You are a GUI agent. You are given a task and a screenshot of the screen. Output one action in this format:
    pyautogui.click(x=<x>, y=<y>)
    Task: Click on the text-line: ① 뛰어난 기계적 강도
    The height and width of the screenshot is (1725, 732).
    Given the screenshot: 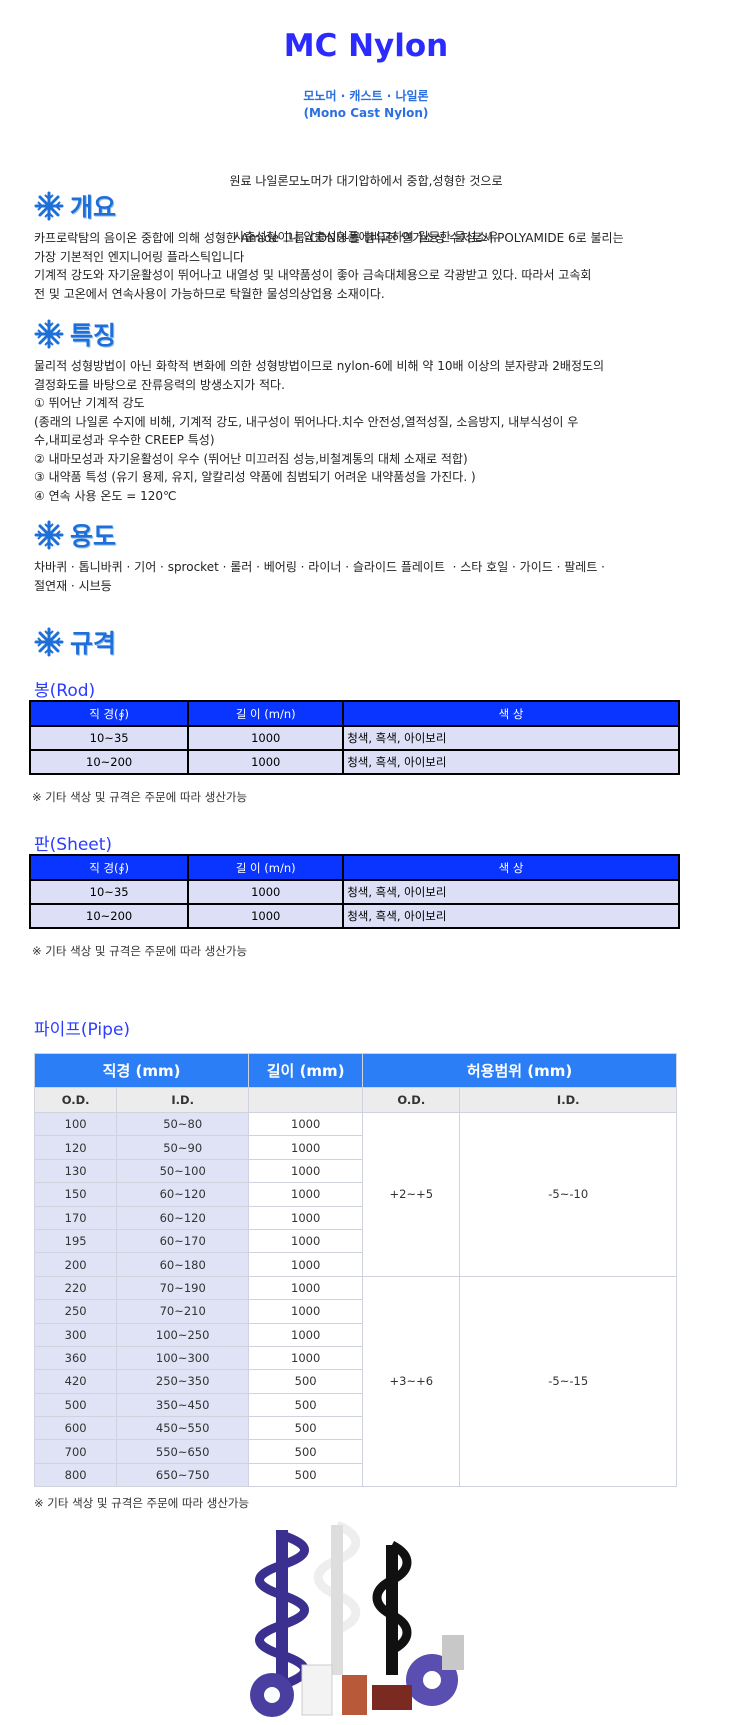 What is the action you would take?
    pyautogui.click(x=89, y=403)
    